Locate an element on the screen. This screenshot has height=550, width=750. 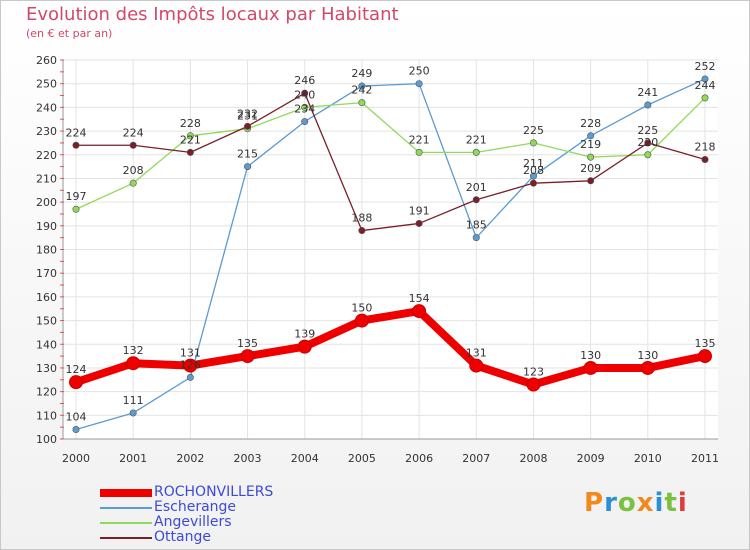
data-label-escherange: 211 is located at coordinates (533, 163).